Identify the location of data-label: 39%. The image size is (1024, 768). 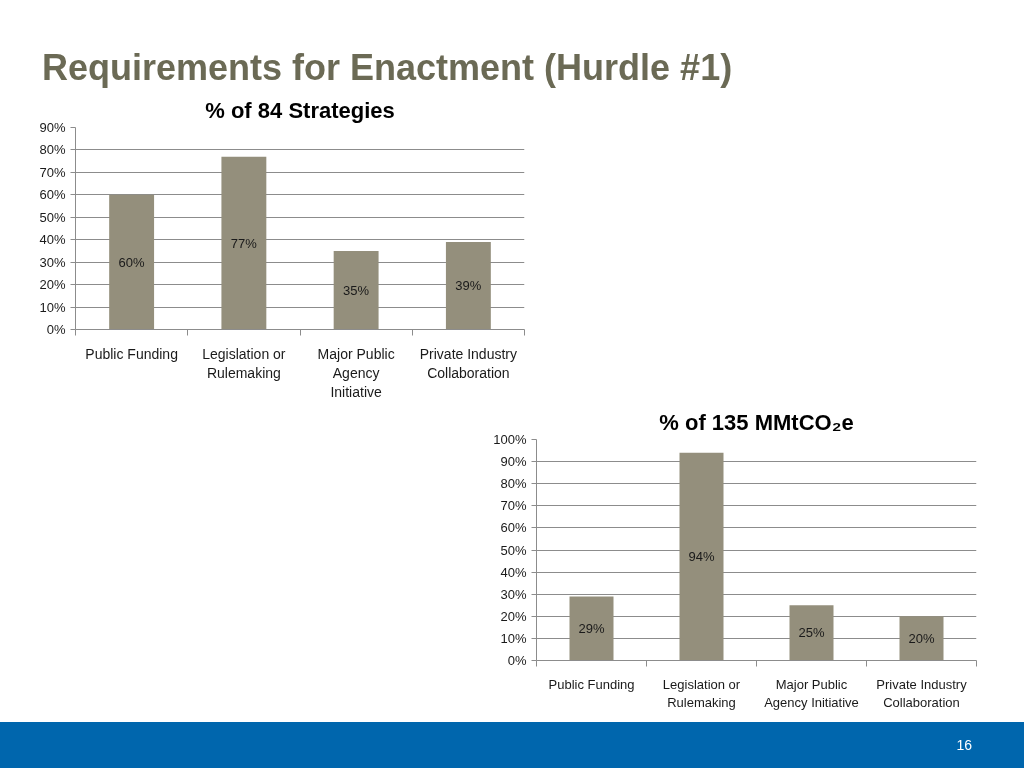
(468, 286).